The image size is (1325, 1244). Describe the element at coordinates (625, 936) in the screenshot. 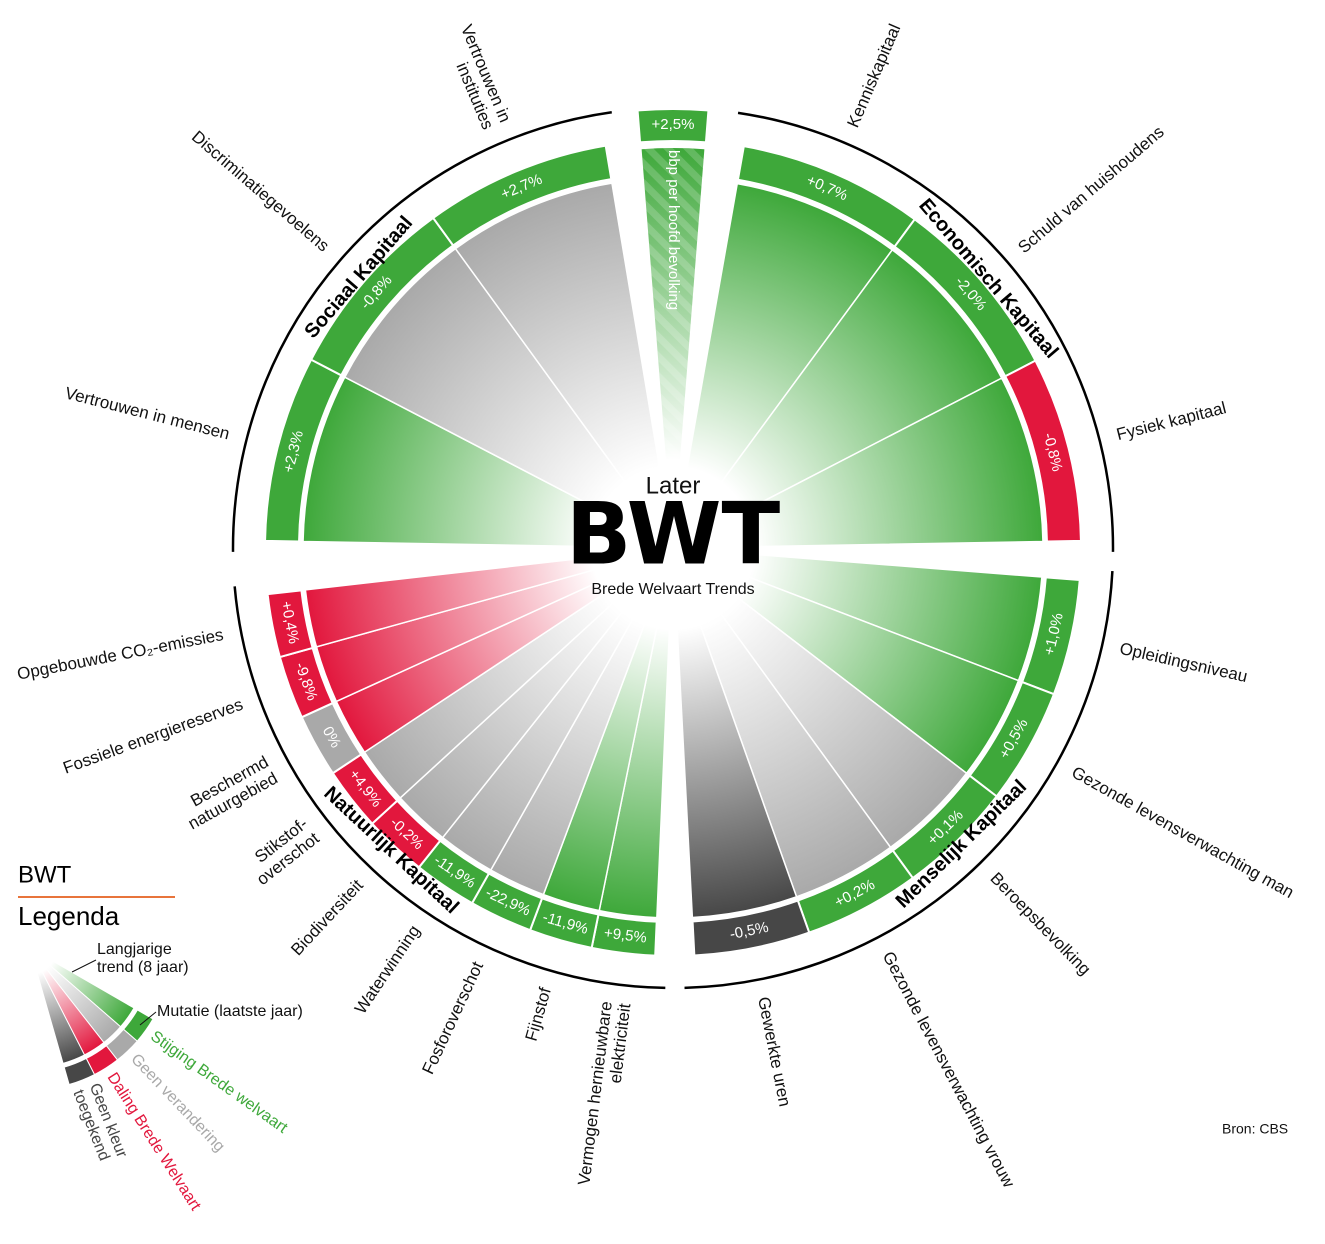

I see `value-label: +9,5%` at that location.